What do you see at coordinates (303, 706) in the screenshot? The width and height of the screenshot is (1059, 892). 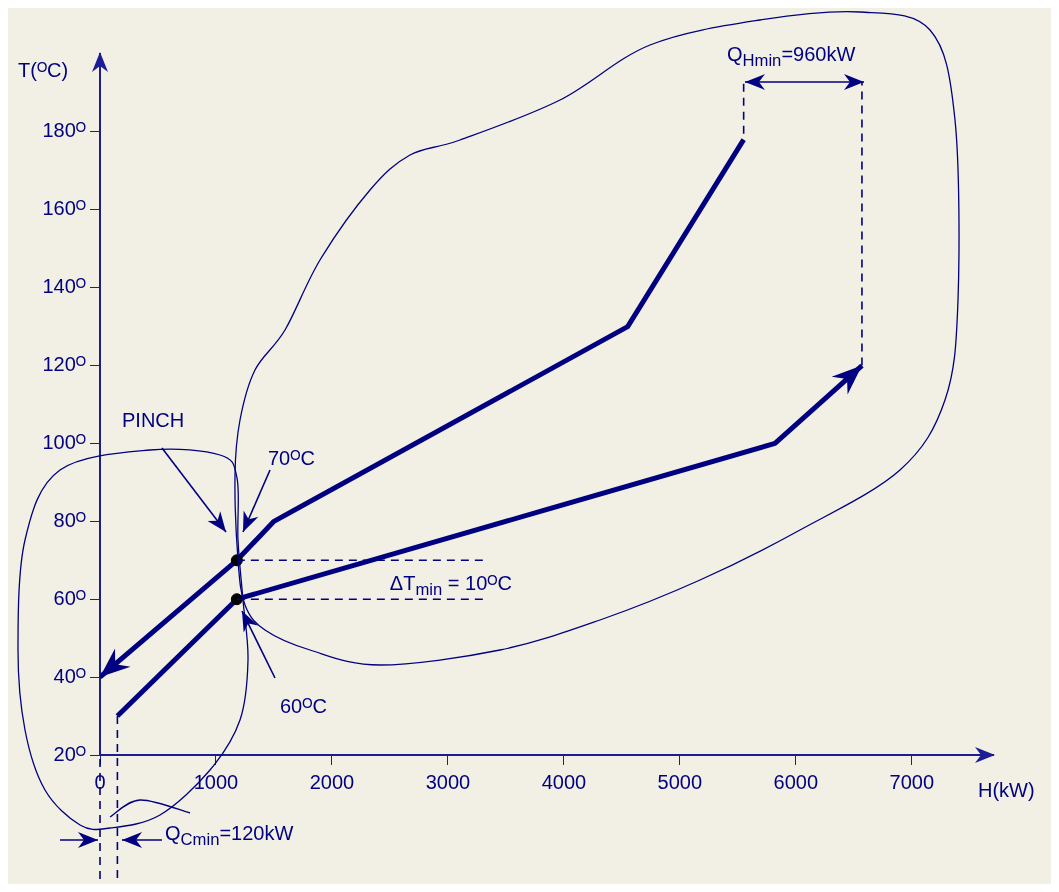 I see `annotation: 60ᴼC` at bounding box center [303, 706].